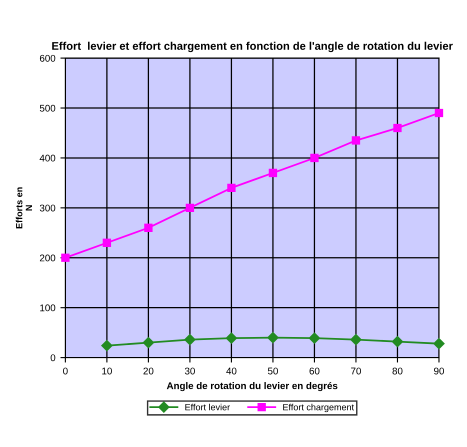 This screenshot has height=447, width=467. I want to click on y-tick-label: 500, so click(48, 108).